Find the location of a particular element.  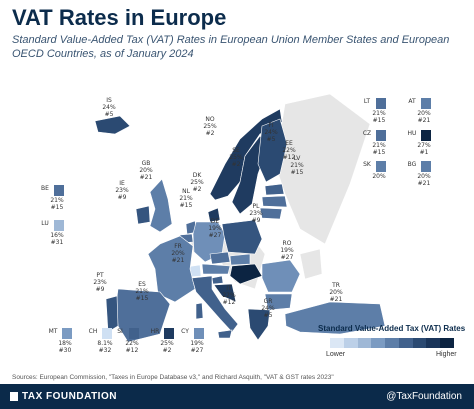

country-IT-sicily is located at coordinates (225, 334).